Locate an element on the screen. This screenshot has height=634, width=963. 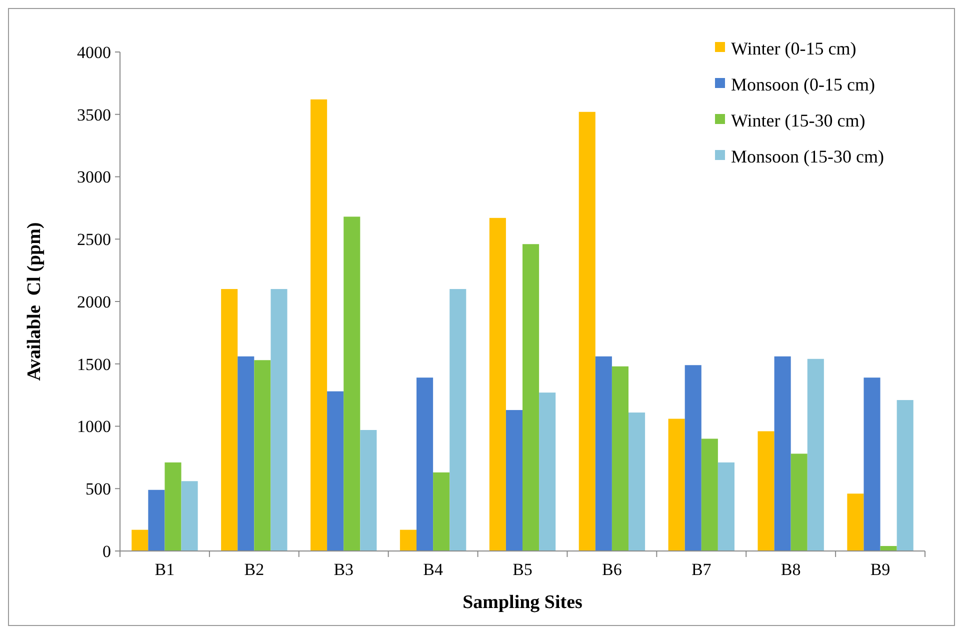
x-axis-title: Sampling Sites is located at coordinates (522, 602).